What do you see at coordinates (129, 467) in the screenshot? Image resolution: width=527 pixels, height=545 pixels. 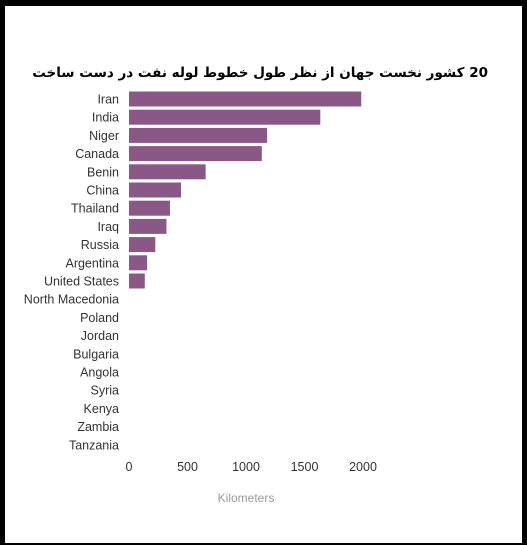 I see `x-tick-label: 0` at bounding box center [129, 467].